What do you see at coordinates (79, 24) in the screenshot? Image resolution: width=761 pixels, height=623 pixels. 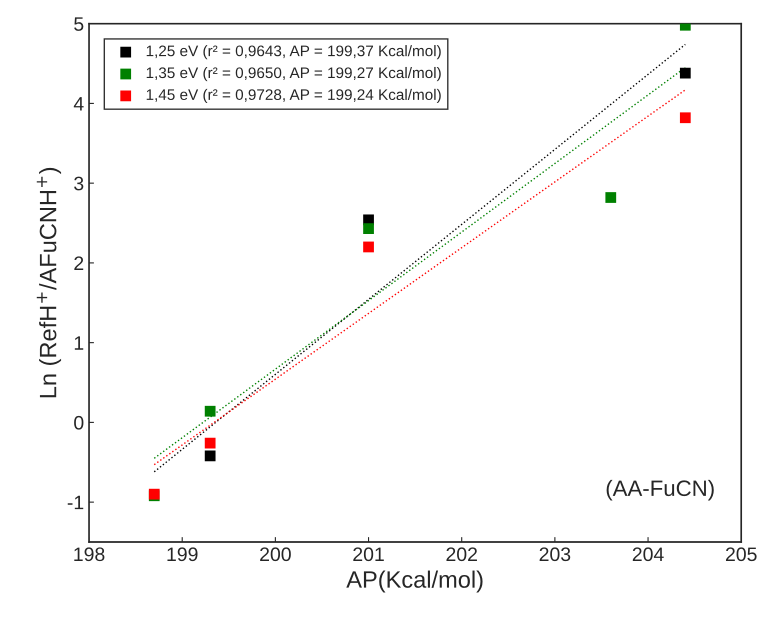 I see `y-tick-label: 5` at bounding box center [79, 24].